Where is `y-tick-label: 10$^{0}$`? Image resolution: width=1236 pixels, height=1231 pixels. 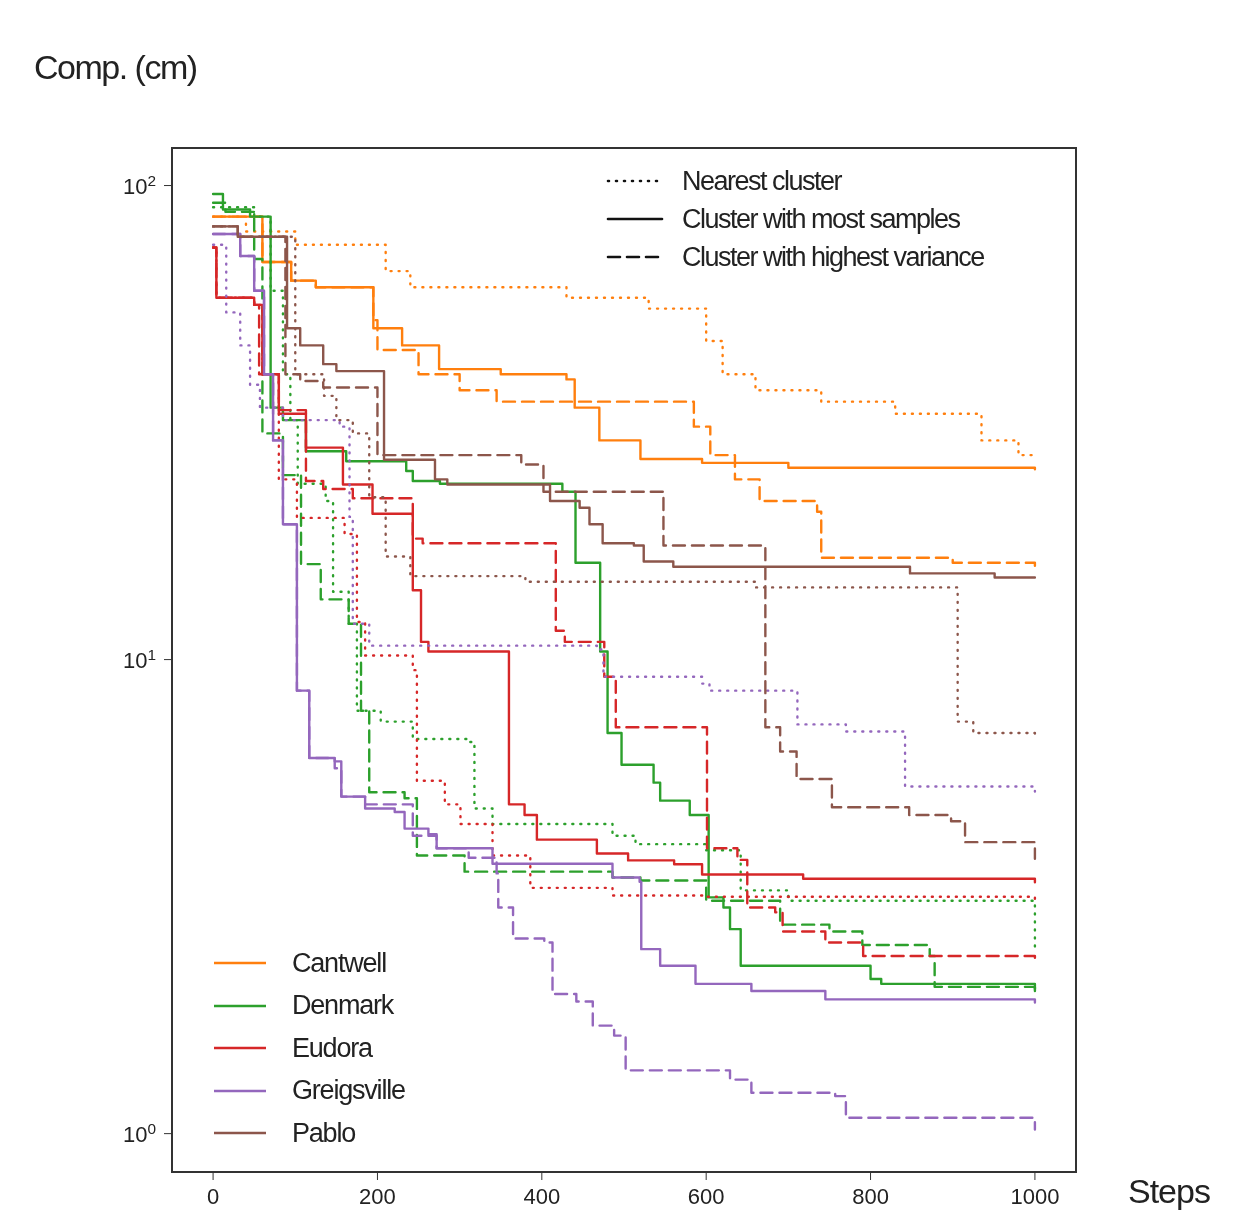 y-tick-label: 10$^{0}$ is located at coordinates (139, 1133).